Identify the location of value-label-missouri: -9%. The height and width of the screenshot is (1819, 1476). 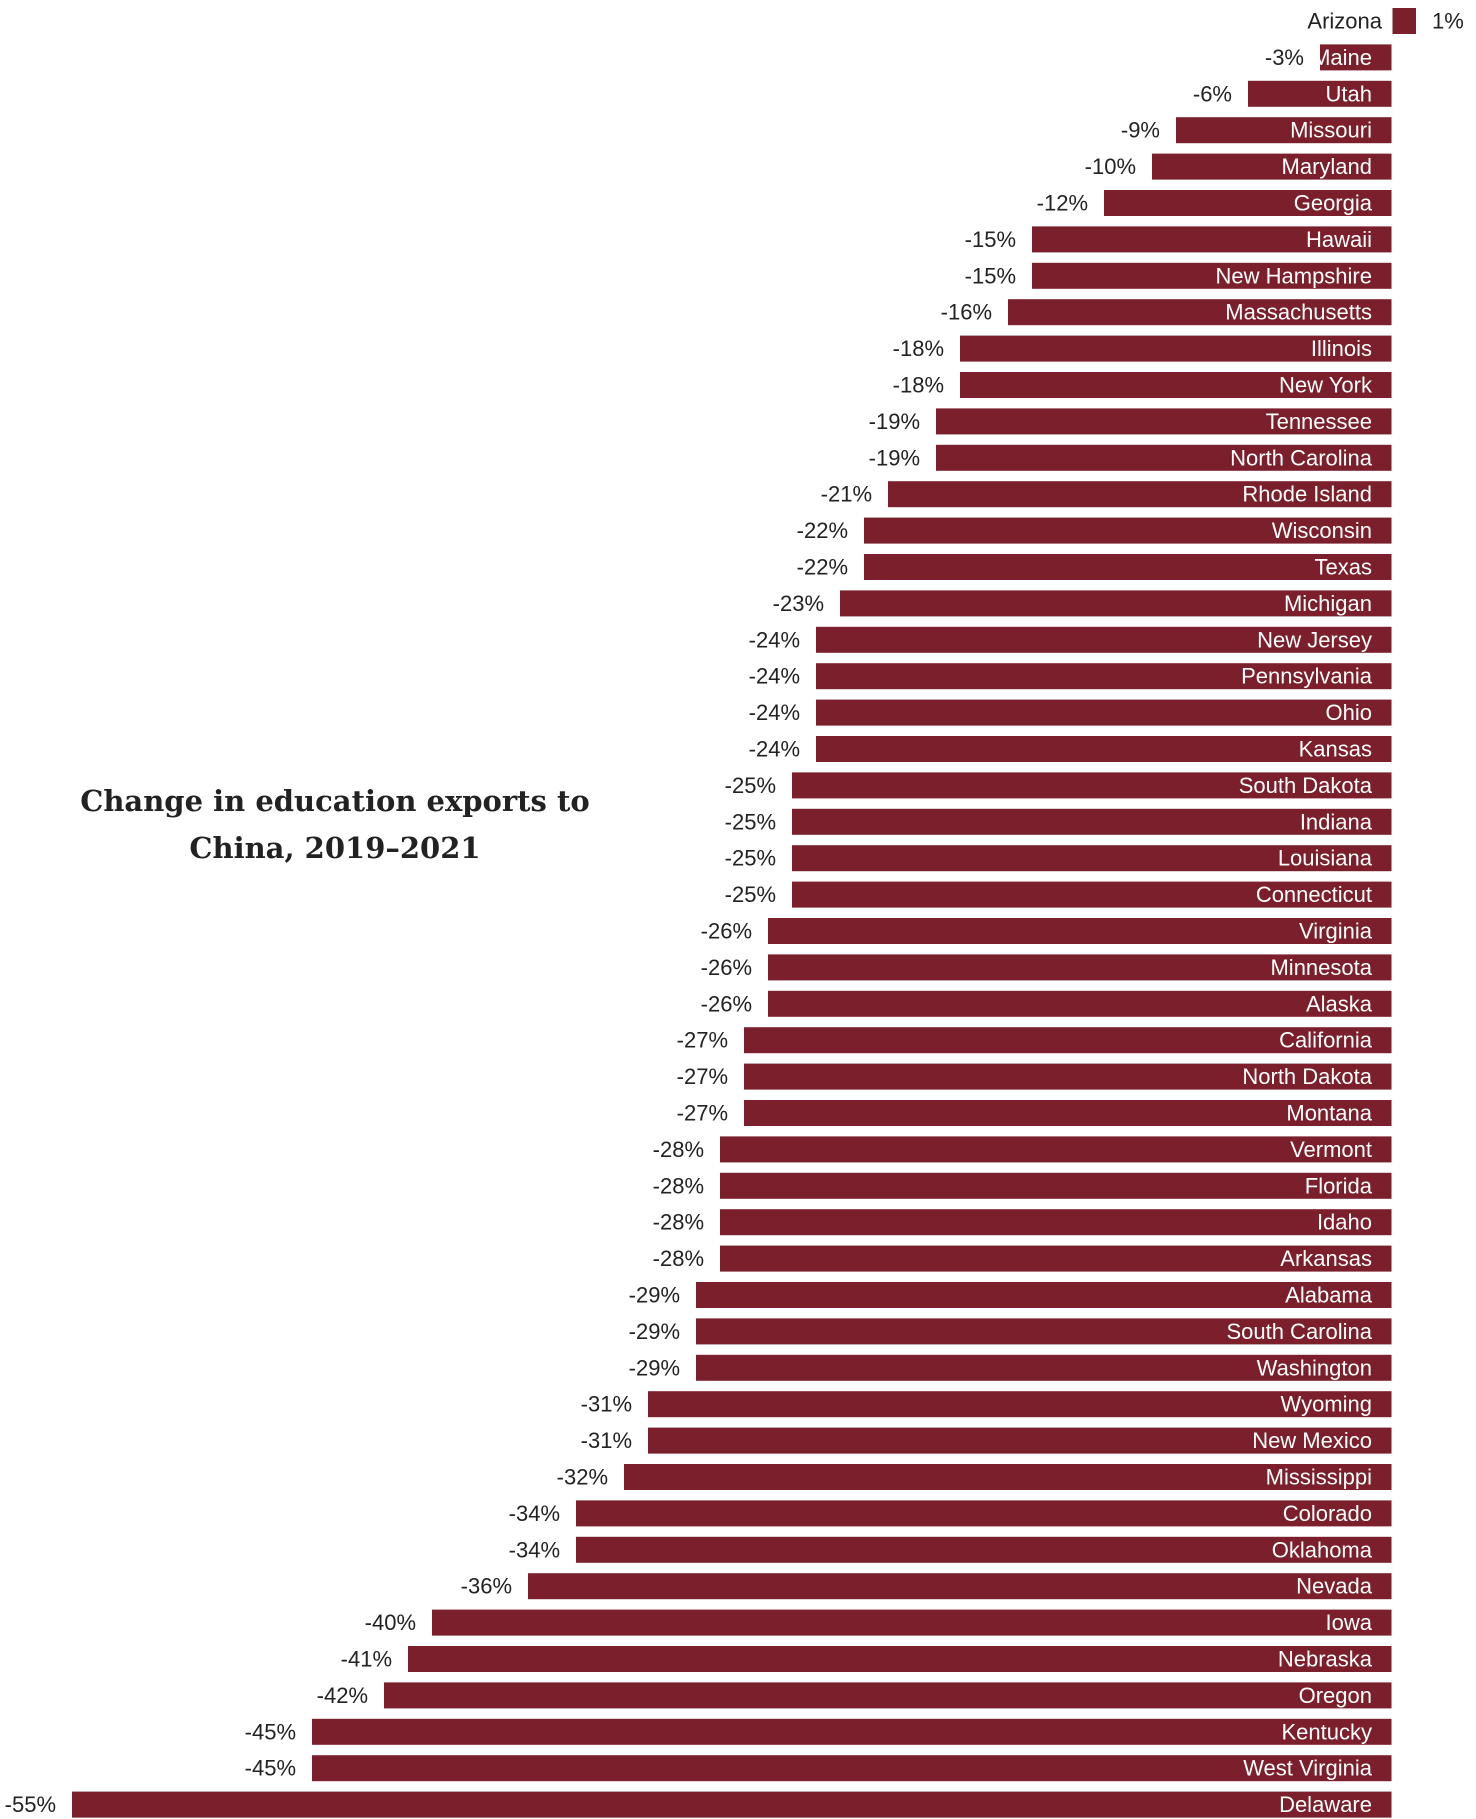
(1140, 130).